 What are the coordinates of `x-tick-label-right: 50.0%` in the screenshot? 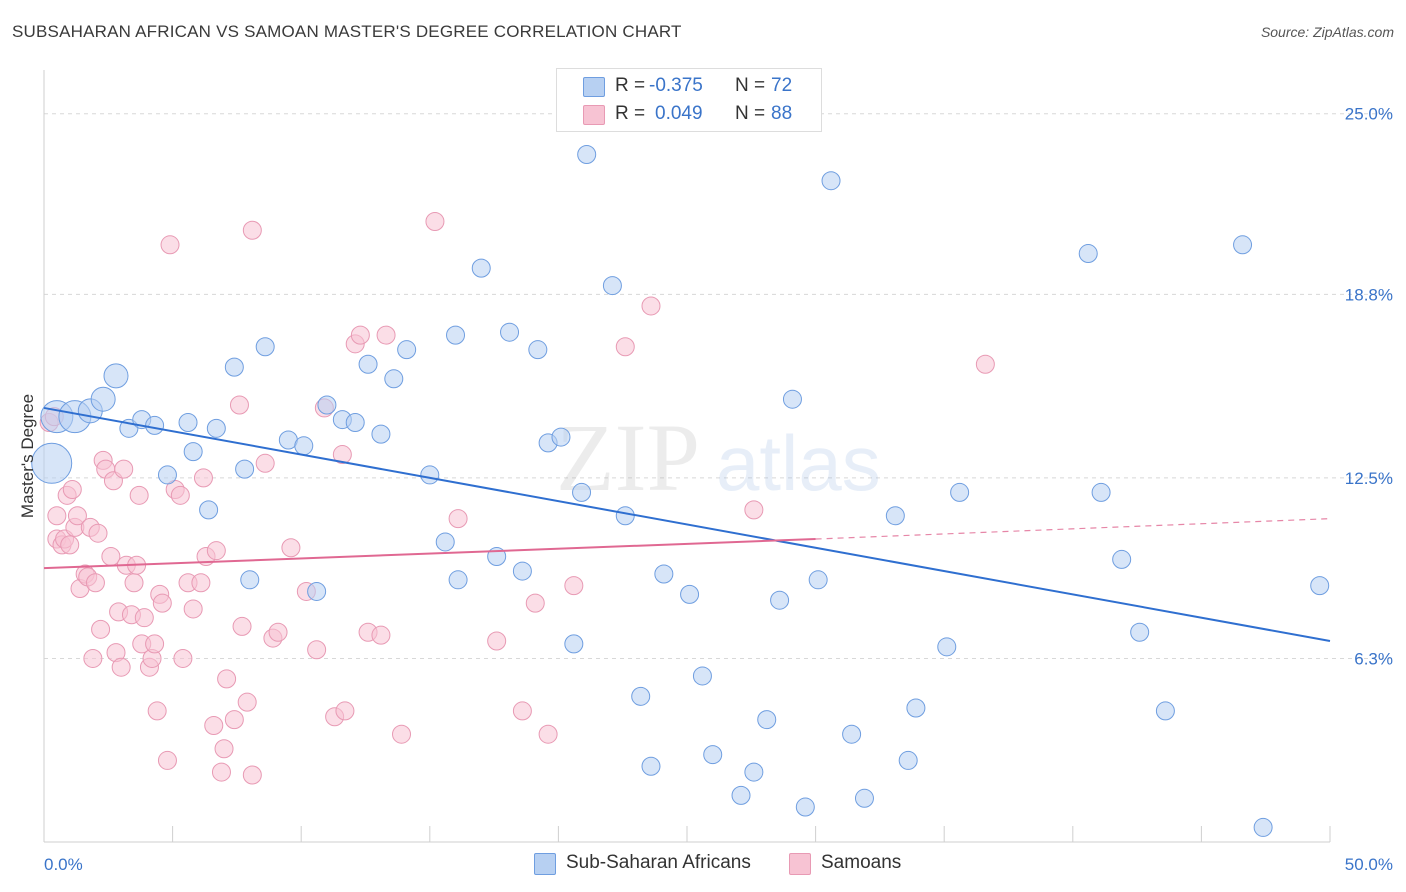 It's located at (1369, 864).